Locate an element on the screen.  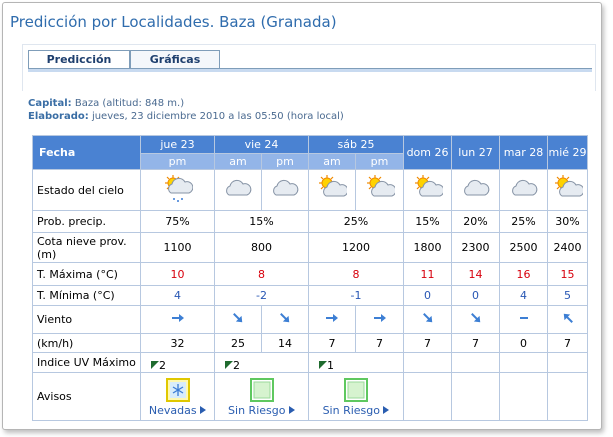
value-cell: 2500 is located at coordinates (524, 247).